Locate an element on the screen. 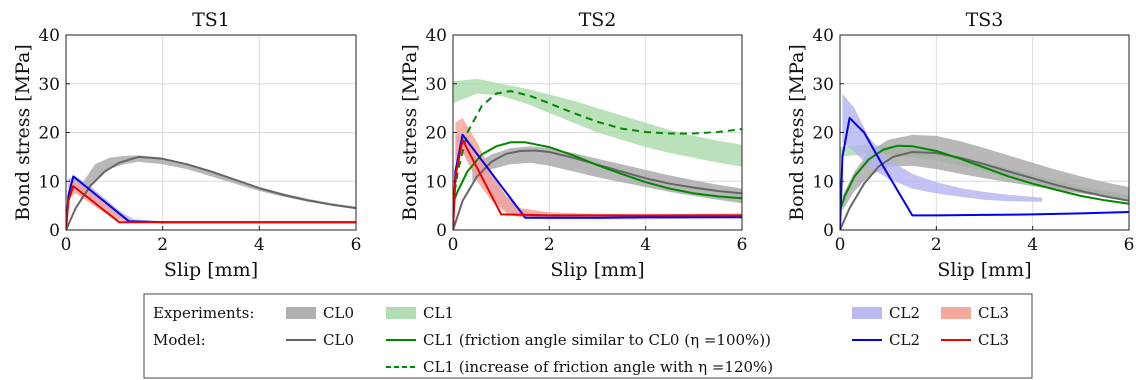 The image size is (1136, 380). series-line-cl1-dashed is located at coordinates (597, 147).